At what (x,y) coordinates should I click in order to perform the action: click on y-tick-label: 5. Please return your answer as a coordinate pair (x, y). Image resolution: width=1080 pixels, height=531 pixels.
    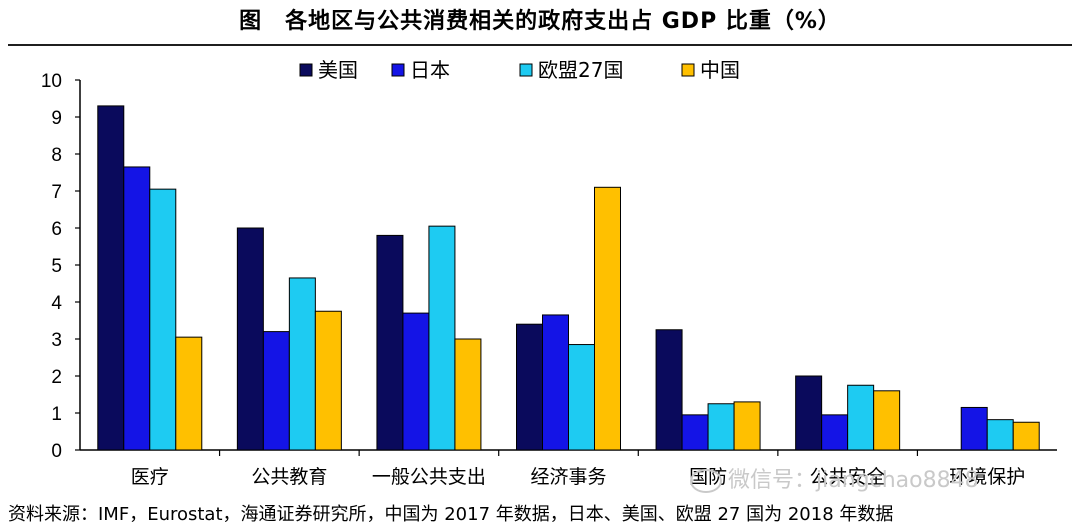
    Looking at the image, I should click on (56, 266).